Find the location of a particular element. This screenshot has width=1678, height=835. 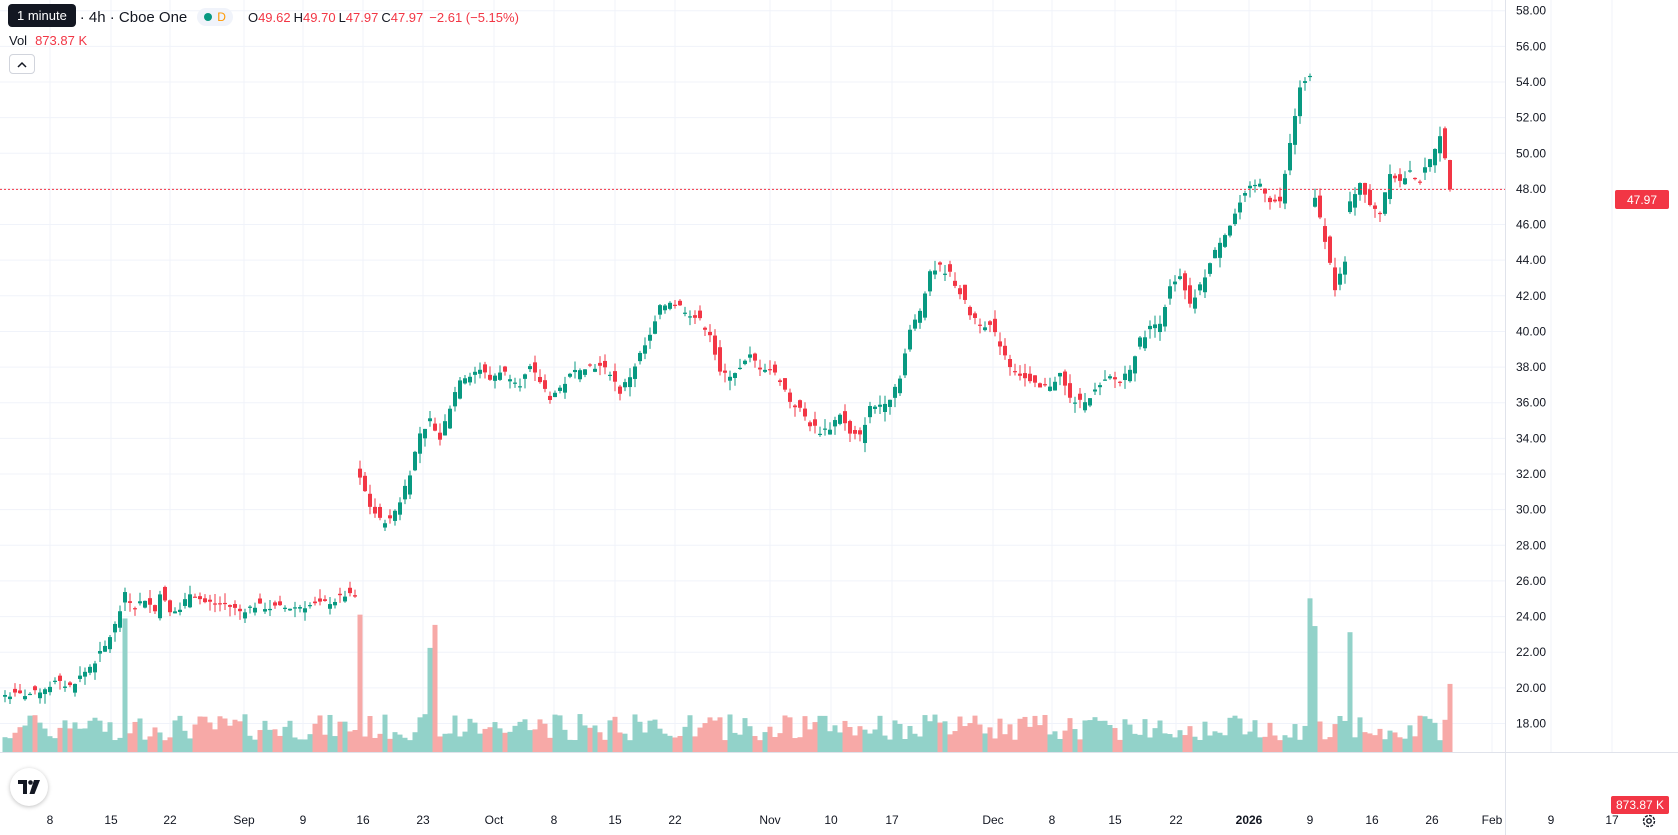

price-tick-label: 48.00 is located at coordinates (1531, 189).